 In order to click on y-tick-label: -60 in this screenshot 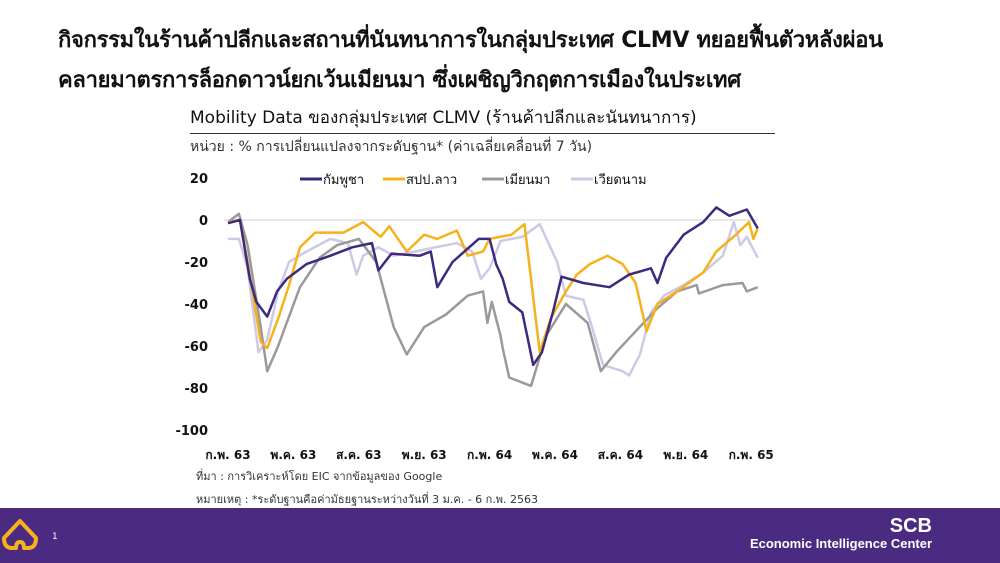, I will do `click(197, 347)`.